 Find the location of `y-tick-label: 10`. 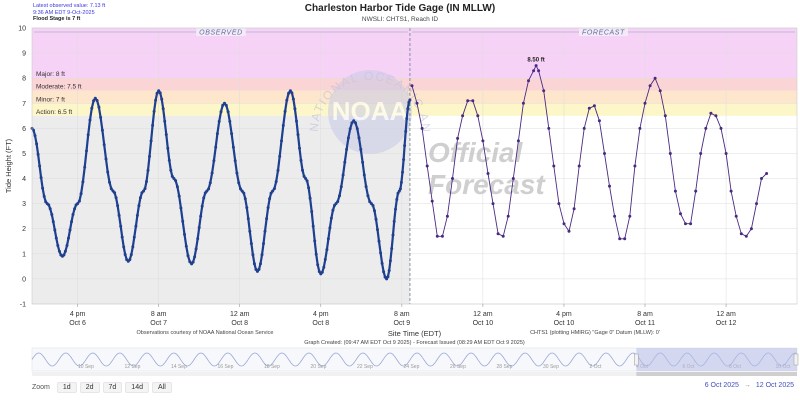

y-tick-label: 10 is located at coordinates (22, 29).